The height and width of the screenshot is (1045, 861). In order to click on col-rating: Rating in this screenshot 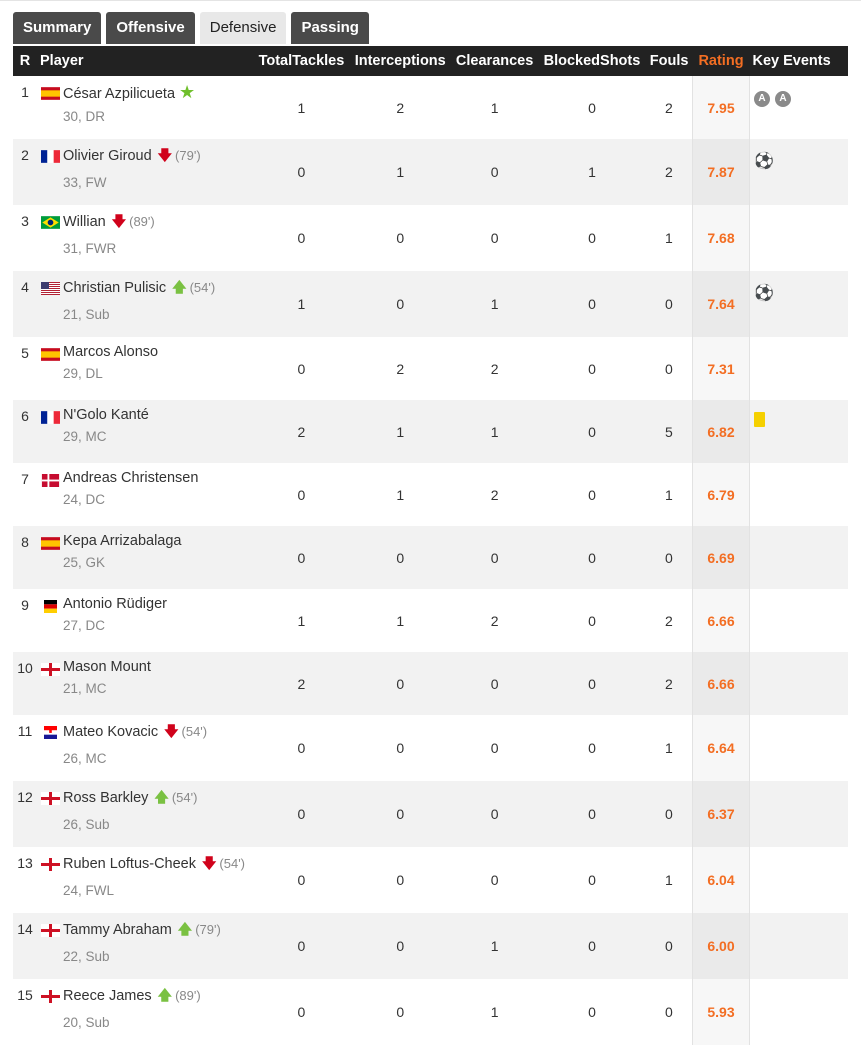, I will do `click(721, 61)`.